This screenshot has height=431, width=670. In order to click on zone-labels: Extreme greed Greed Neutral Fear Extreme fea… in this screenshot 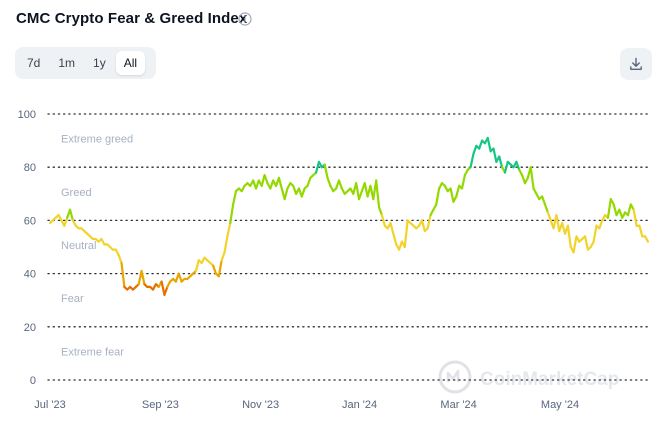, I will do `click(97, 246)`.